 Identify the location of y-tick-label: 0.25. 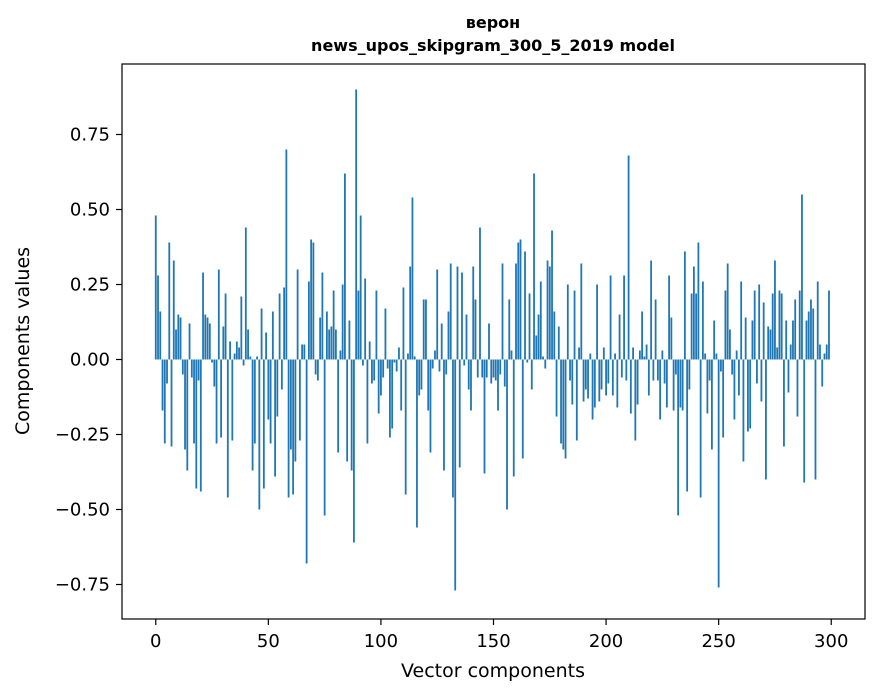
(90, 285).